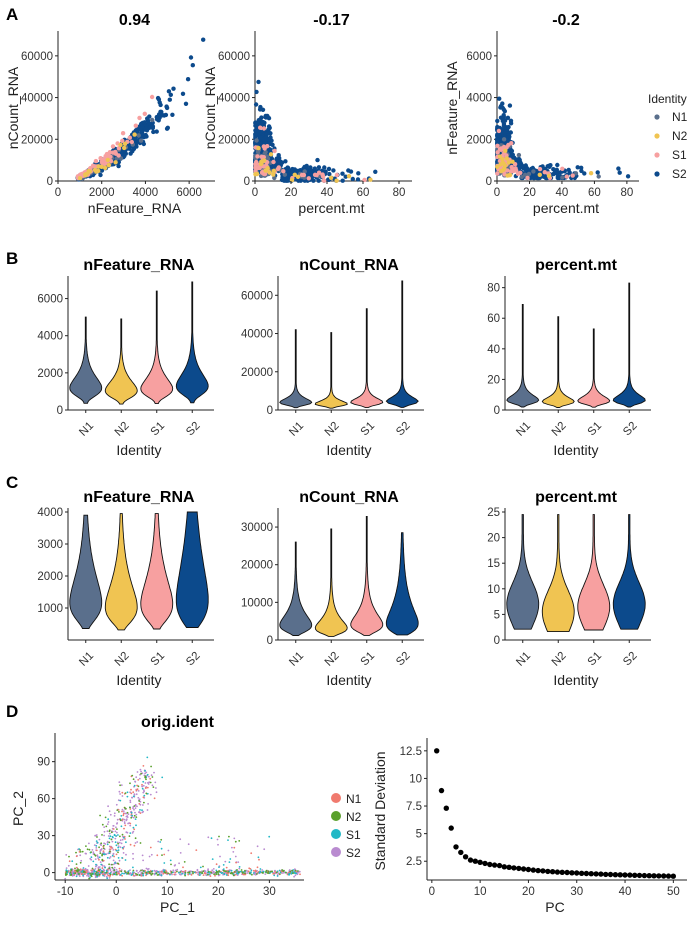 The height and width of the screenshot is (933, 699). I want to click on y-tick-label: 3000, so click(50, 545).